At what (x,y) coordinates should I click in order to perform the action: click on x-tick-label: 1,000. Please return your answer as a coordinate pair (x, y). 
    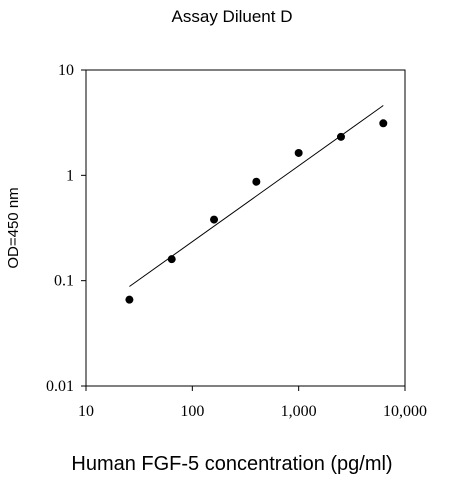
    Looking at the image, I should click on (299, 411).